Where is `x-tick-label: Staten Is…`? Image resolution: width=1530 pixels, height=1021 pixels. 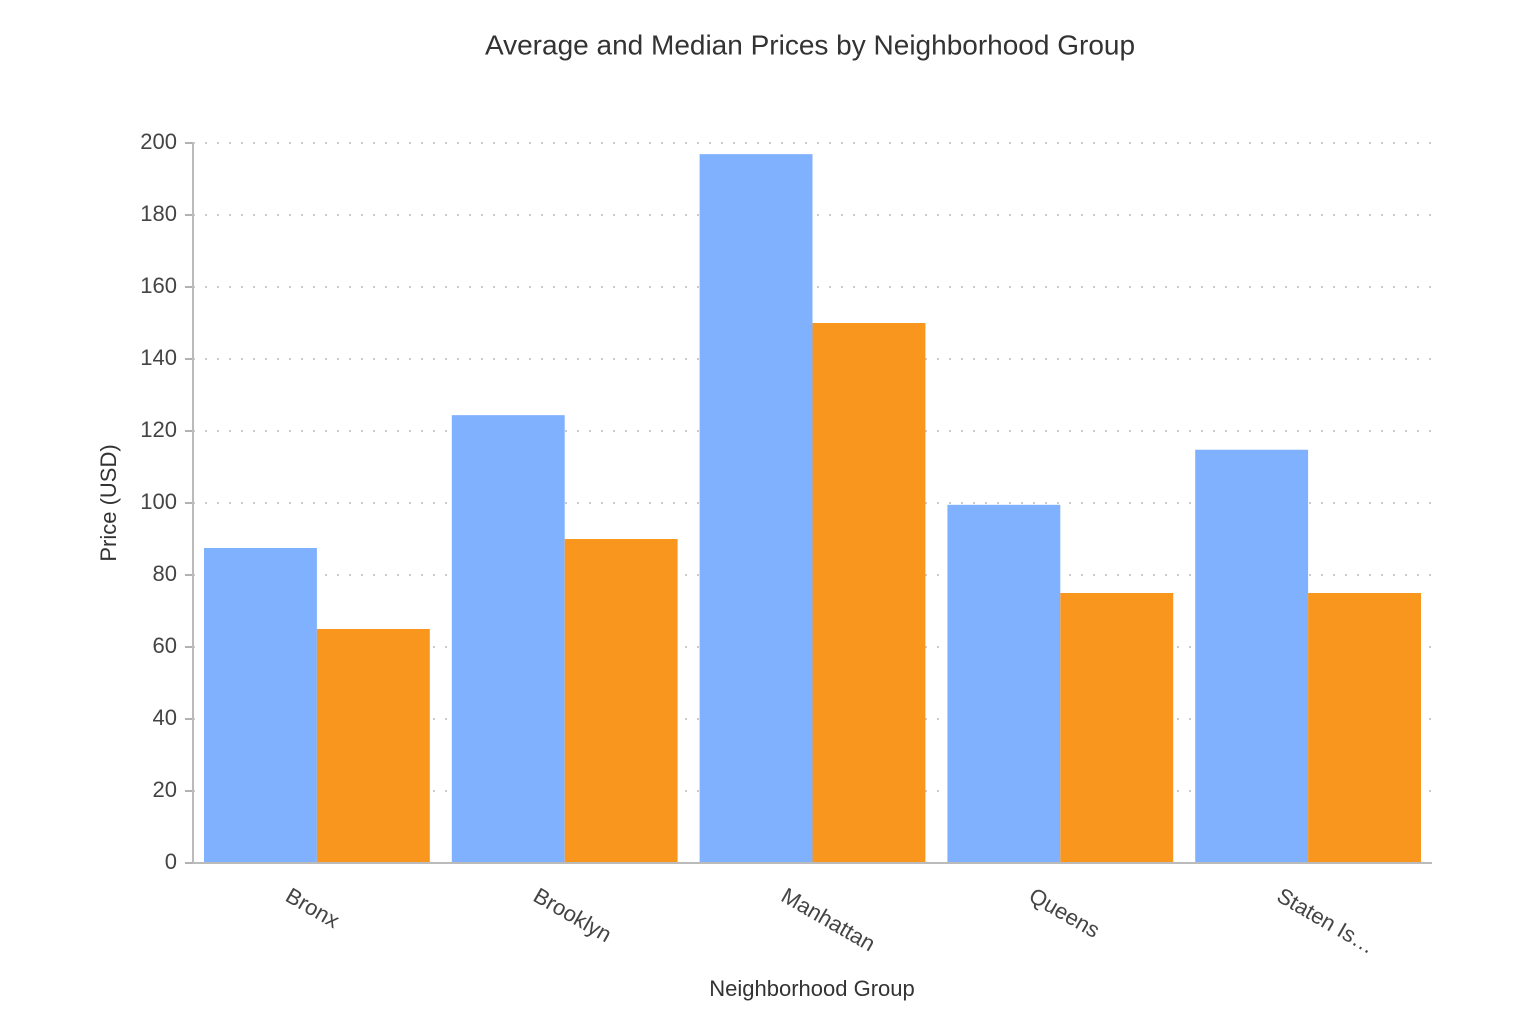
x-tick-label: Staten Is… is located at coordinates (1326, 921).